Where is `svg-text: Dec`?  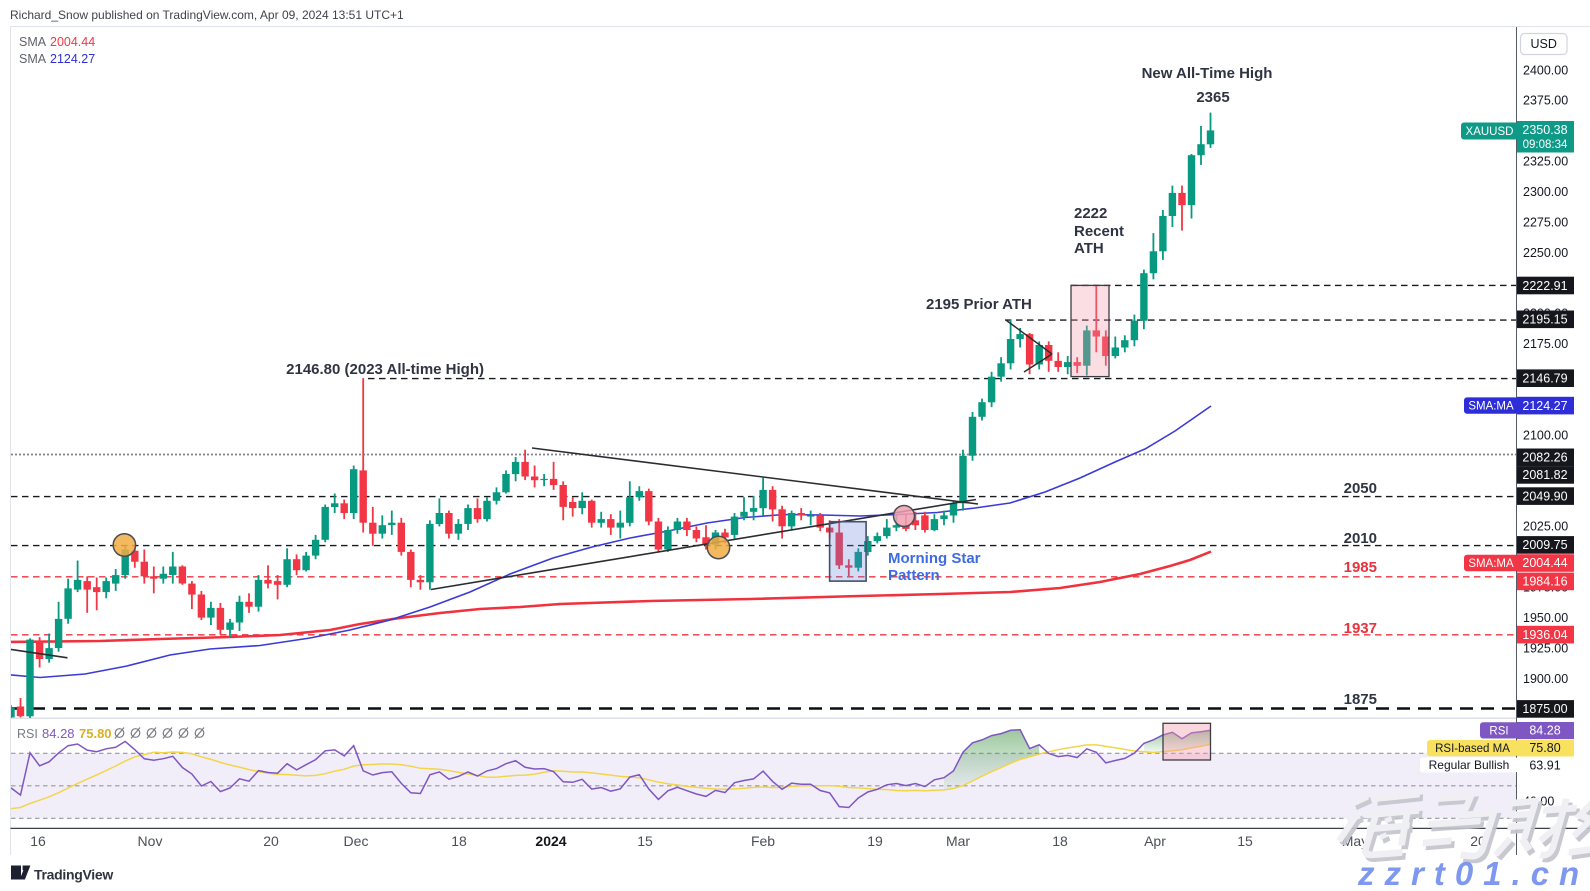 svg-text: Dec is located at coordinates (356, 841).